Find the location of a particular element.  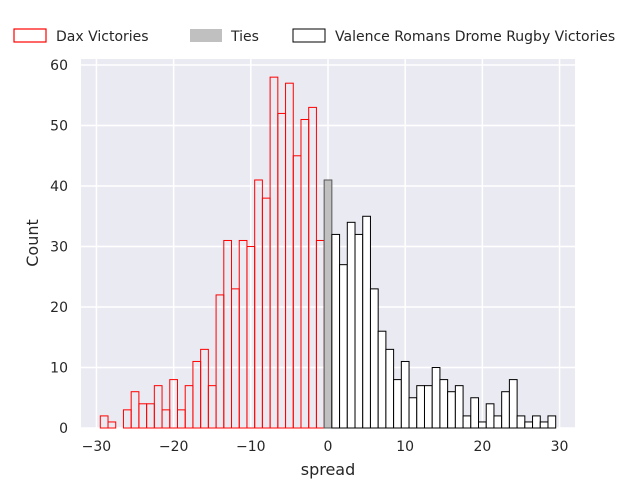

legend-swatch-ties is located at coordinates (206, 35).